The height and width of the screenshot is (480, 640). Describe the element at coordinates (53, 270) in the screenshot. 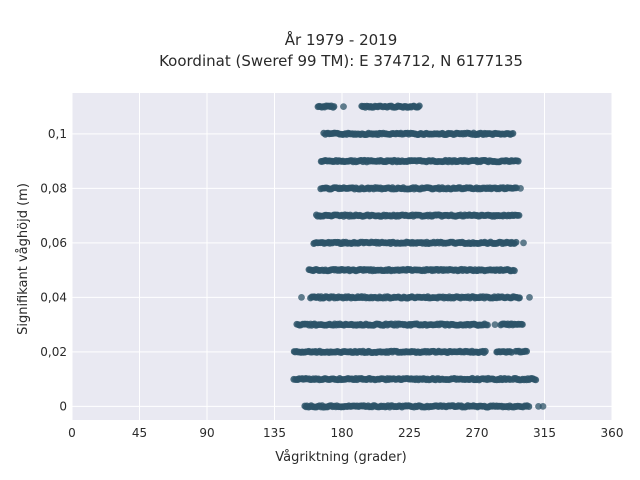

I see `y-axis-ticks: 0 0,02 0,04 0,06 0,08 0,1` at that location.